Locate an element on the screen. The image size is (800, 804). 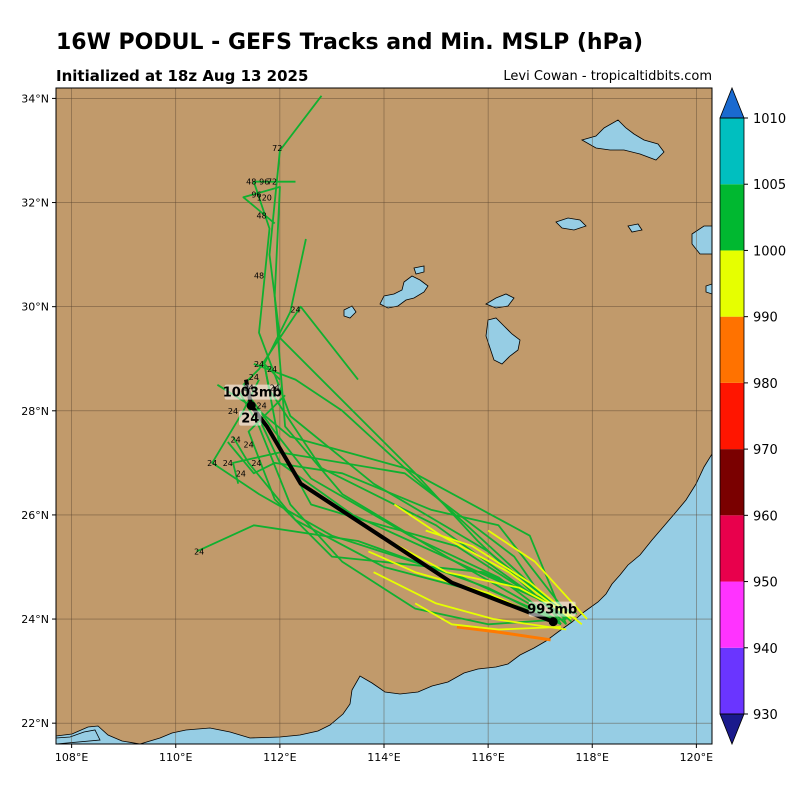
lon-tick-label: 112°E is located at coordinates (279, 757).